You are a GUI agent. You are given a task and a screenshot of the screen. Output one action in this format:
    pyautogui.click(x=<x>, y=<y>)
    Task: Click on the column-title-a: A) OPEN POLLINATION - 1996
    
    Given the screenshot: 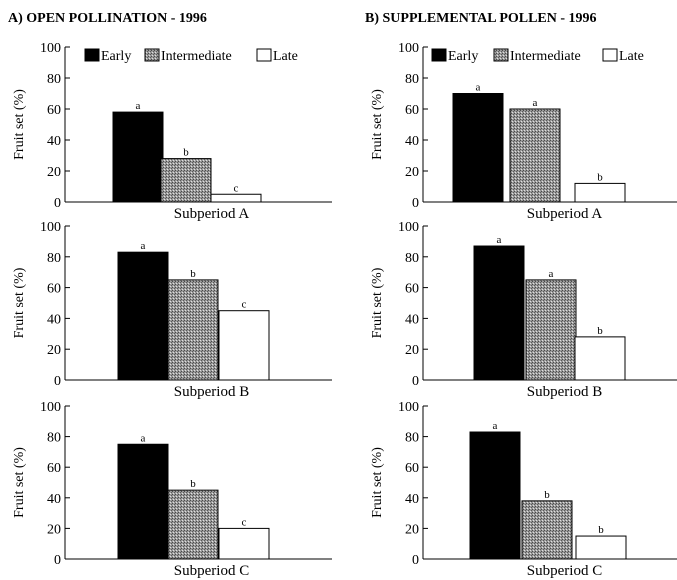 What is the action you would take?
    pyautogui.click(x=107, y=18)
    